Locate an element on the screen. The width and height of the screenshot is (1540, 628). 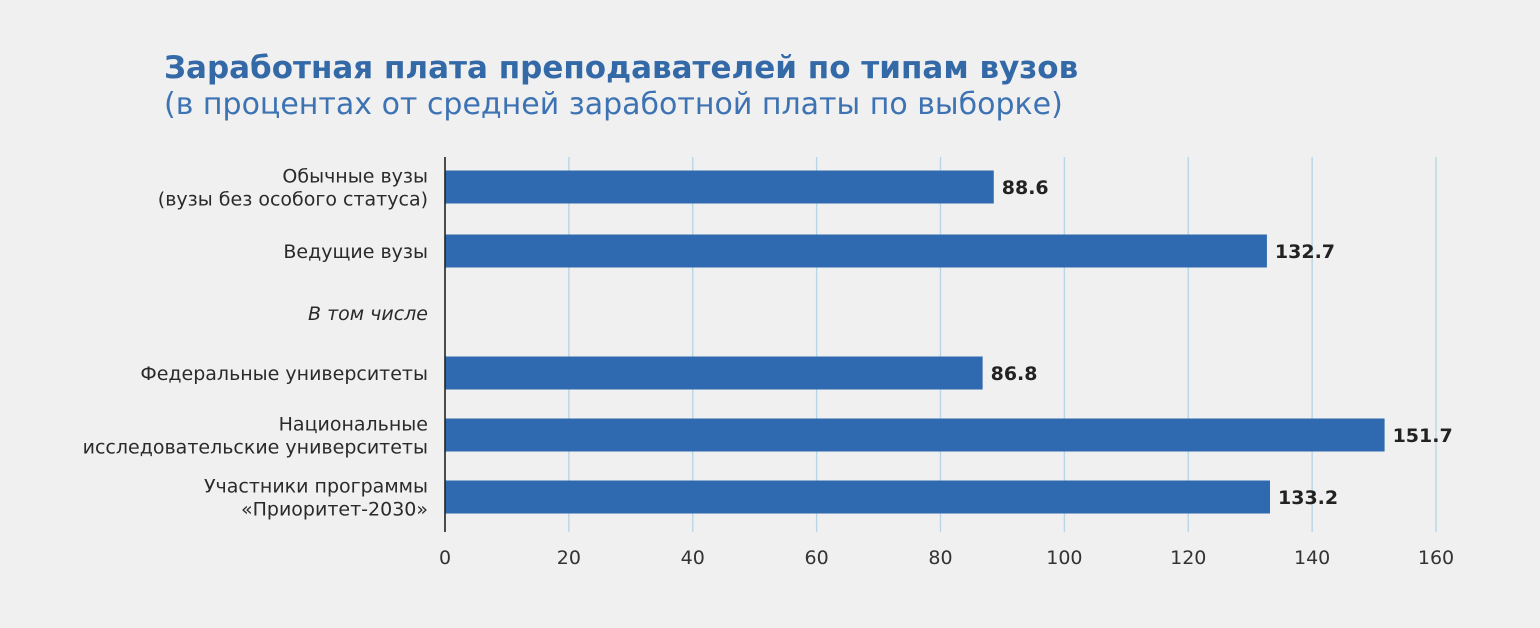
category-label: Ведущие вузы is located at coordinates (355, 252).